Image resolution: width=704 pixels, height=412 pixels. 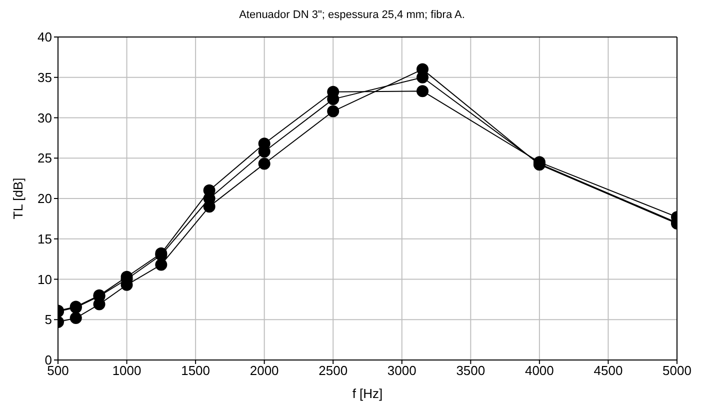 I want to click on y-tick-label: 5, so click(x=48, y=320).